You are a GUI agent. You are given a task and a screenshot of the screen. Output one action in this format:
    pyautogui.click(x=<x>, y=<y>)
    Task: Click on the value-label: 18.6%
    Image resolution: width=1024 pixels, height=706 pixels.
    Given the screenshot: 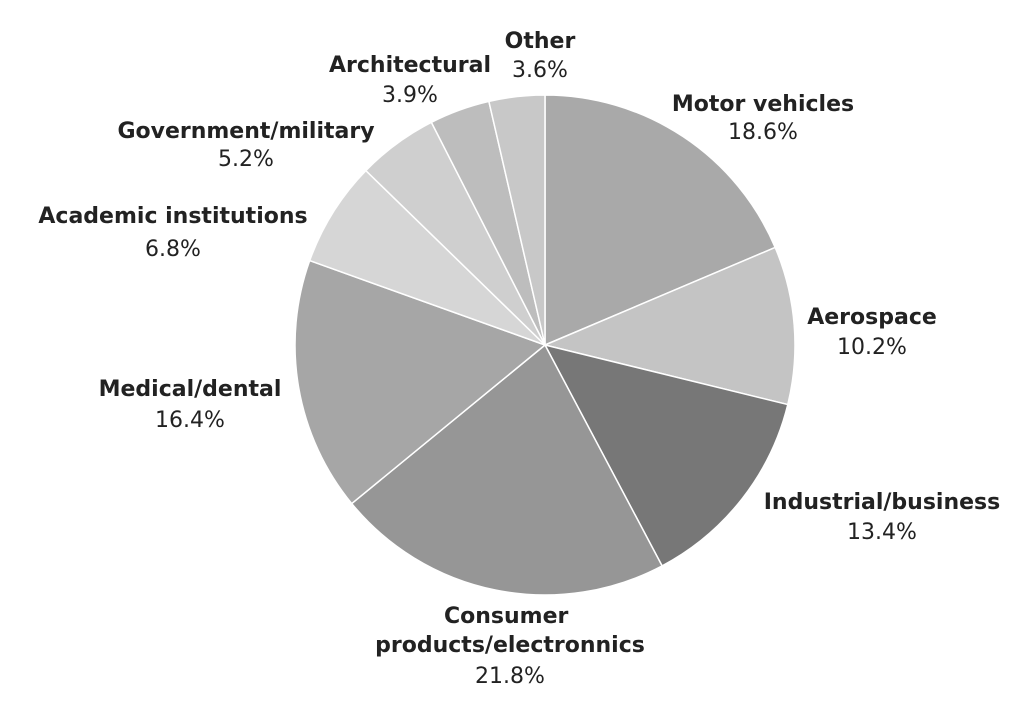 What is the action you would take?
    pyautogui.click(x=763, y=132)
    